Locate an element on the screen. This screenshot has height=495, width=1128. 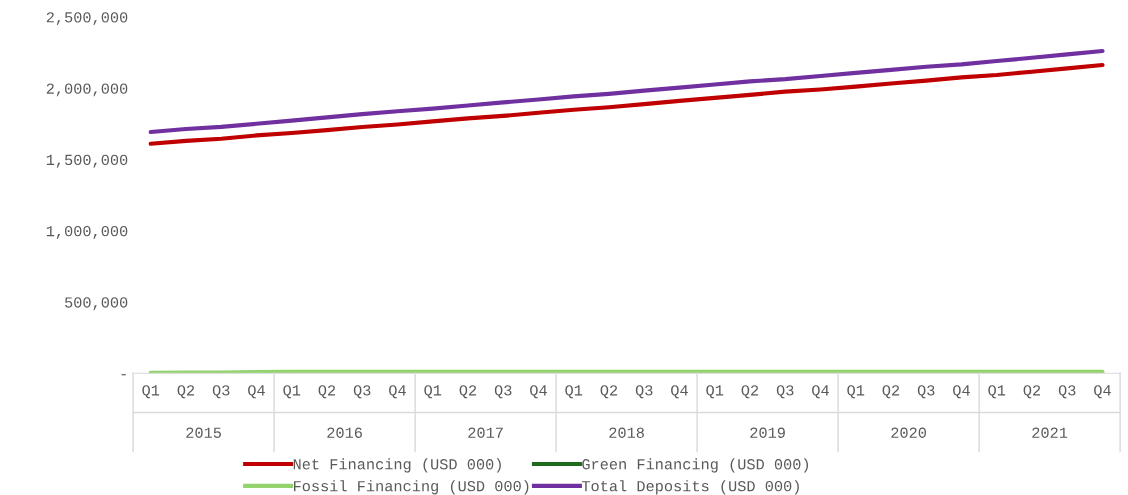
y-tick-label: 1,000,000 is located at coordinates (87, 232).